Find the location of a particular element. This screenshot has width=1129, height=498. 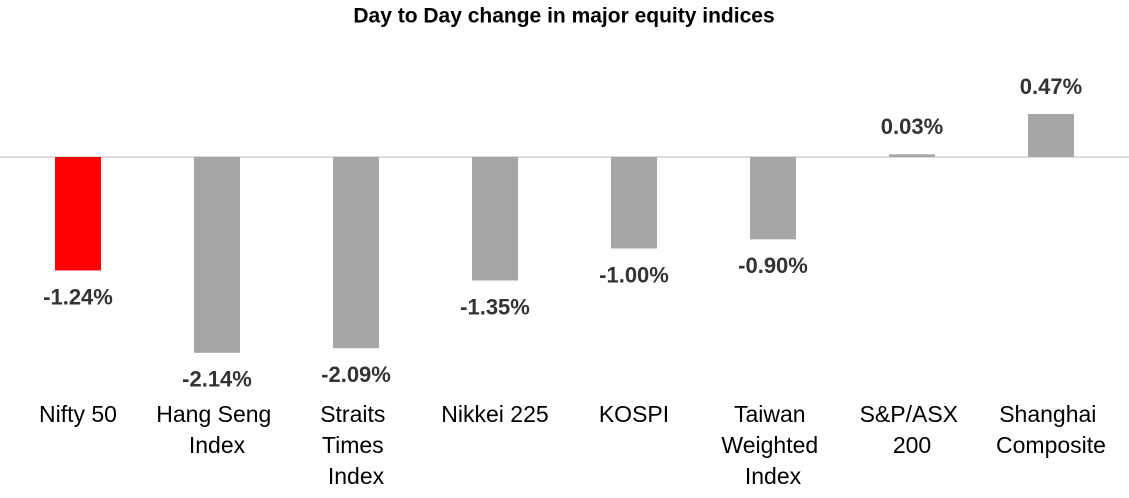

value-label: -2.09% is located at coordinates (356, 374).